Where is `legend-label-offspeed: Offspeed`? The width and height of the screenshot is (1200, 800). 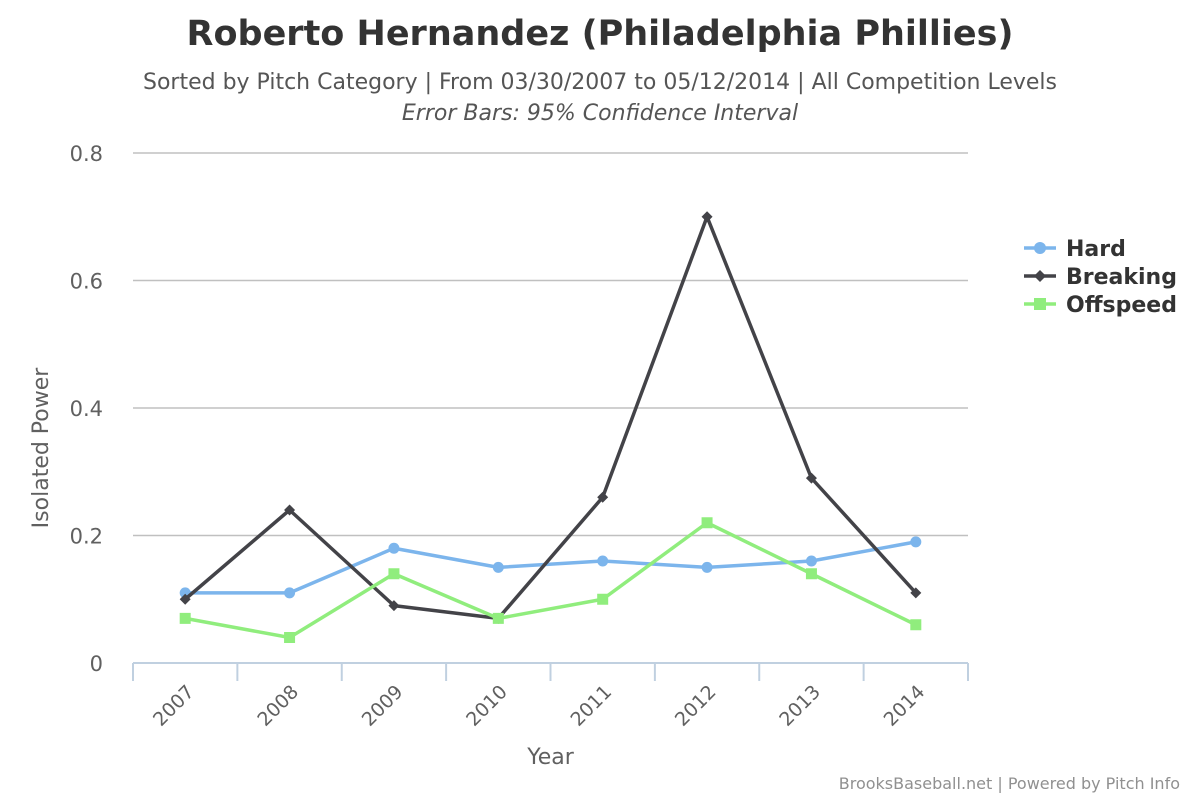 legend-label-offspeed: Offspeed is located at coordinates (1121, 305).